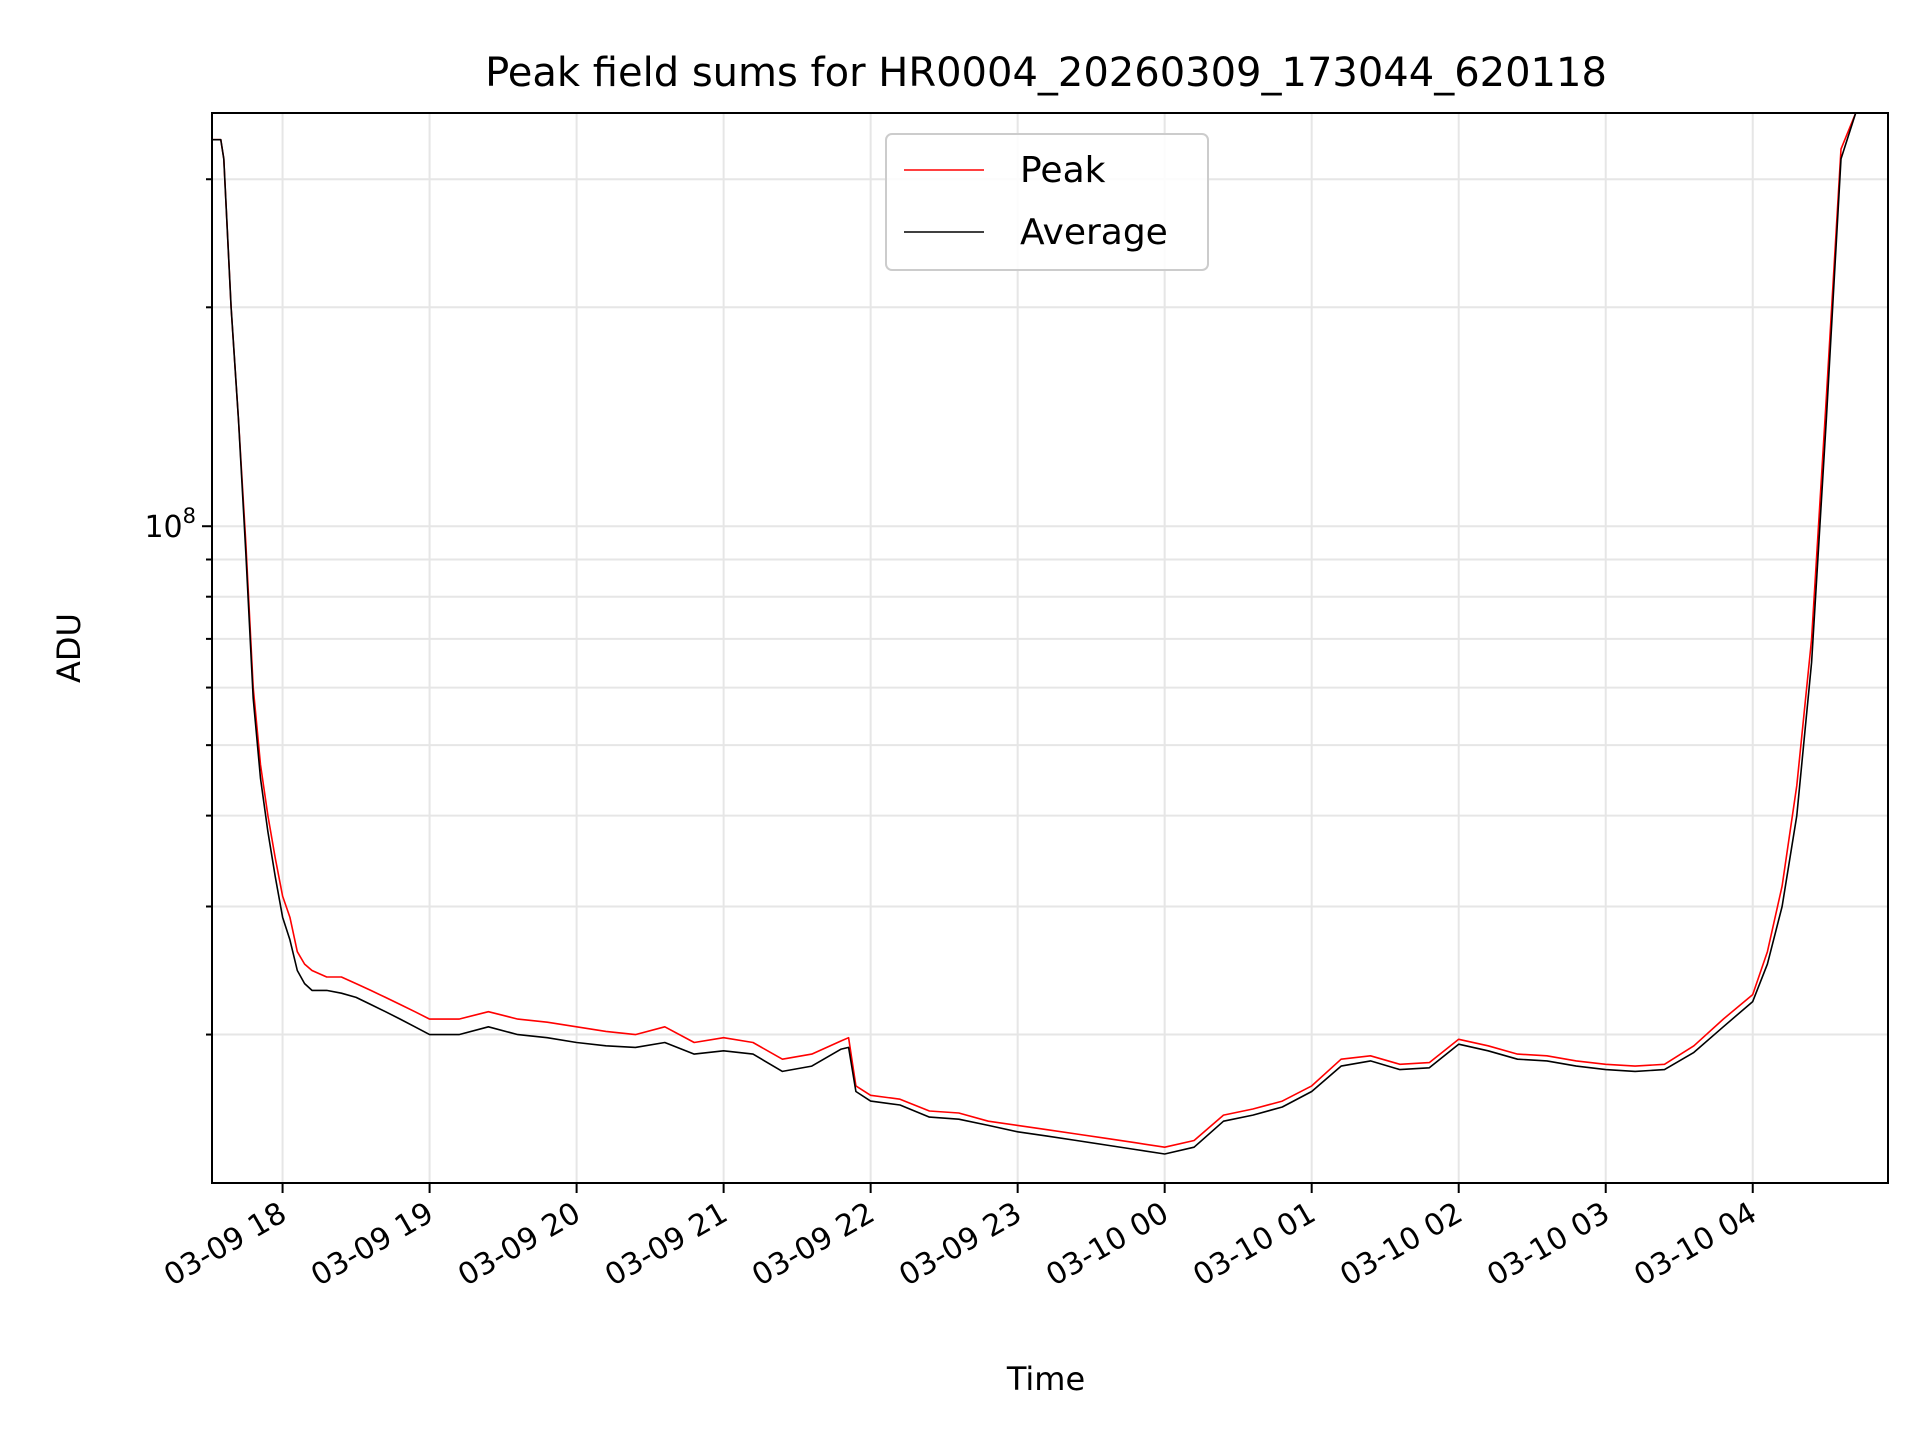  Describe the element at coordinates (170, 524) in the screenshot. I see `y-tick-label: 108` at that location.